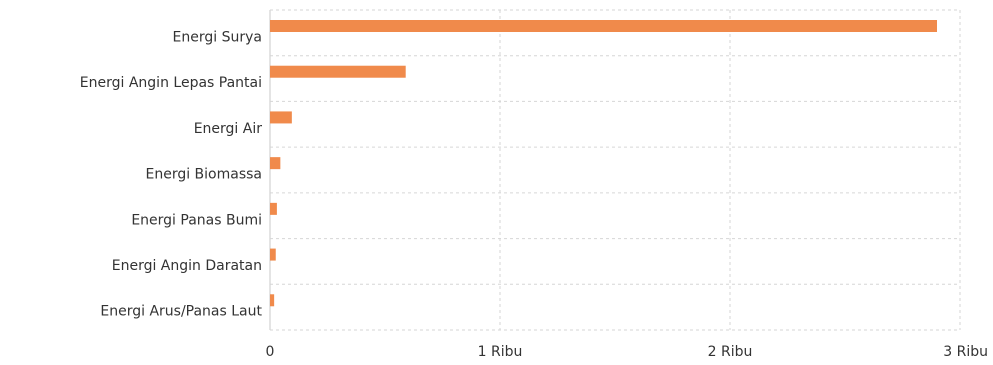  What do you see at coordinates (270, 352) in the screenshot?
I see `x-tick-label: 0` at bounding box center [270, 352].